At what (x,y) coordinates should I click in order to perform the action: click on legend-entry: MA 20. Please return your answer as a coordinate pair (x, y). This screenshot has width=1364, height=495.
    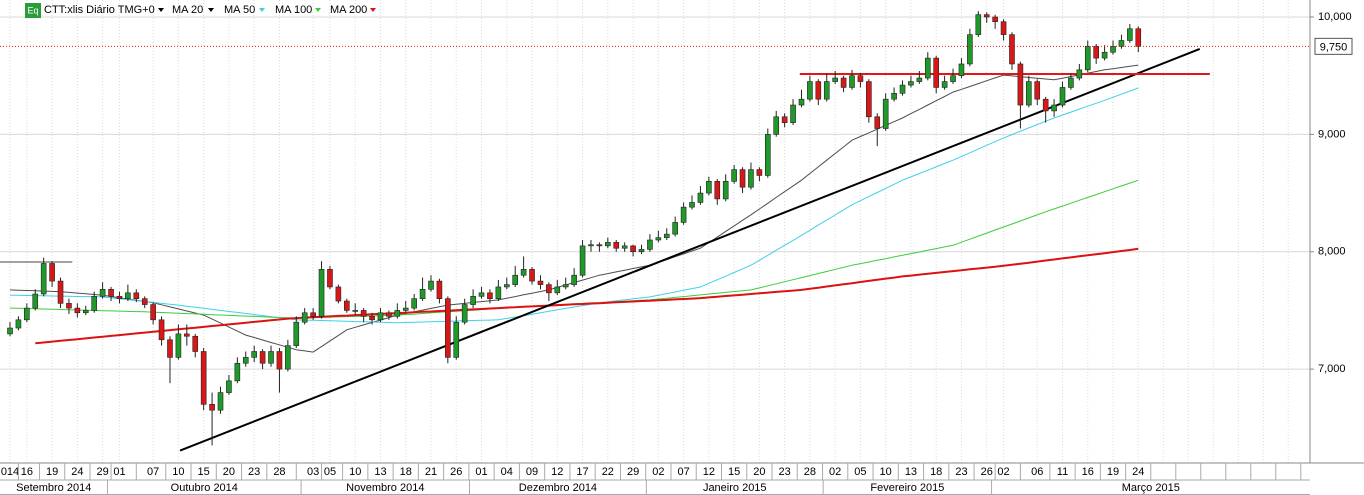
    Looking at the image, I should click on (187, 10).